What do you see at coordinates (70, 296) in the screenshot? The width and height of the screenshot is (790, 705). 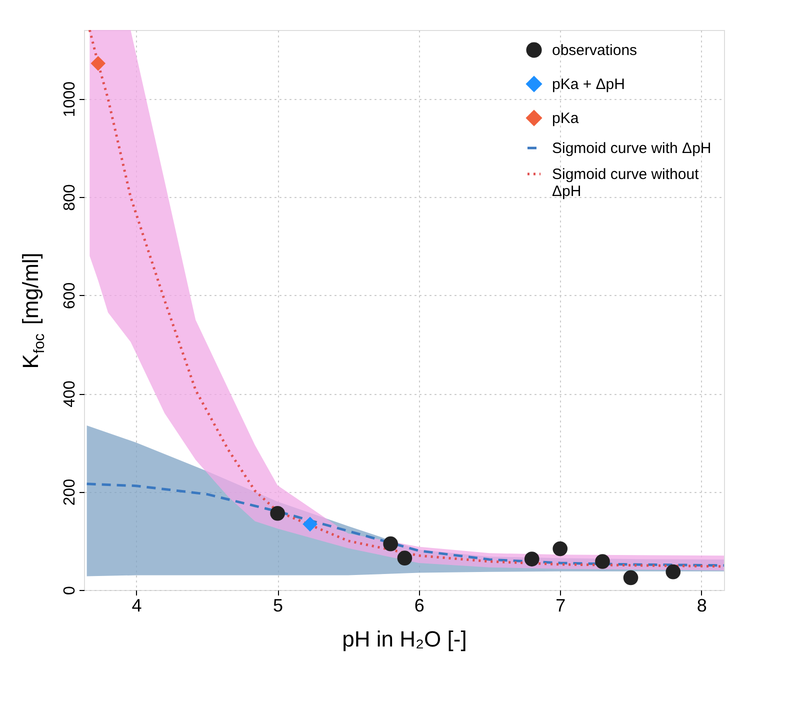 I see `y-tick-label: 600` at bounding box center [70, 296].